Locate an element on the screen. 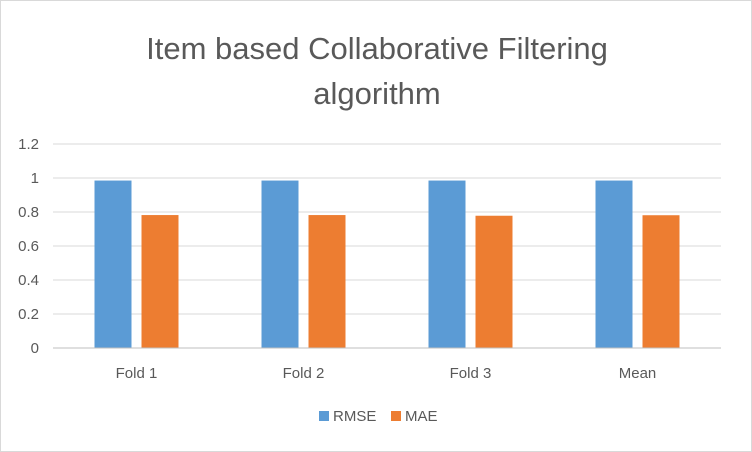 The height and width of the screenshot is (452, 752). y-tick-label: 0.6 is located at coordinates (28, 246).